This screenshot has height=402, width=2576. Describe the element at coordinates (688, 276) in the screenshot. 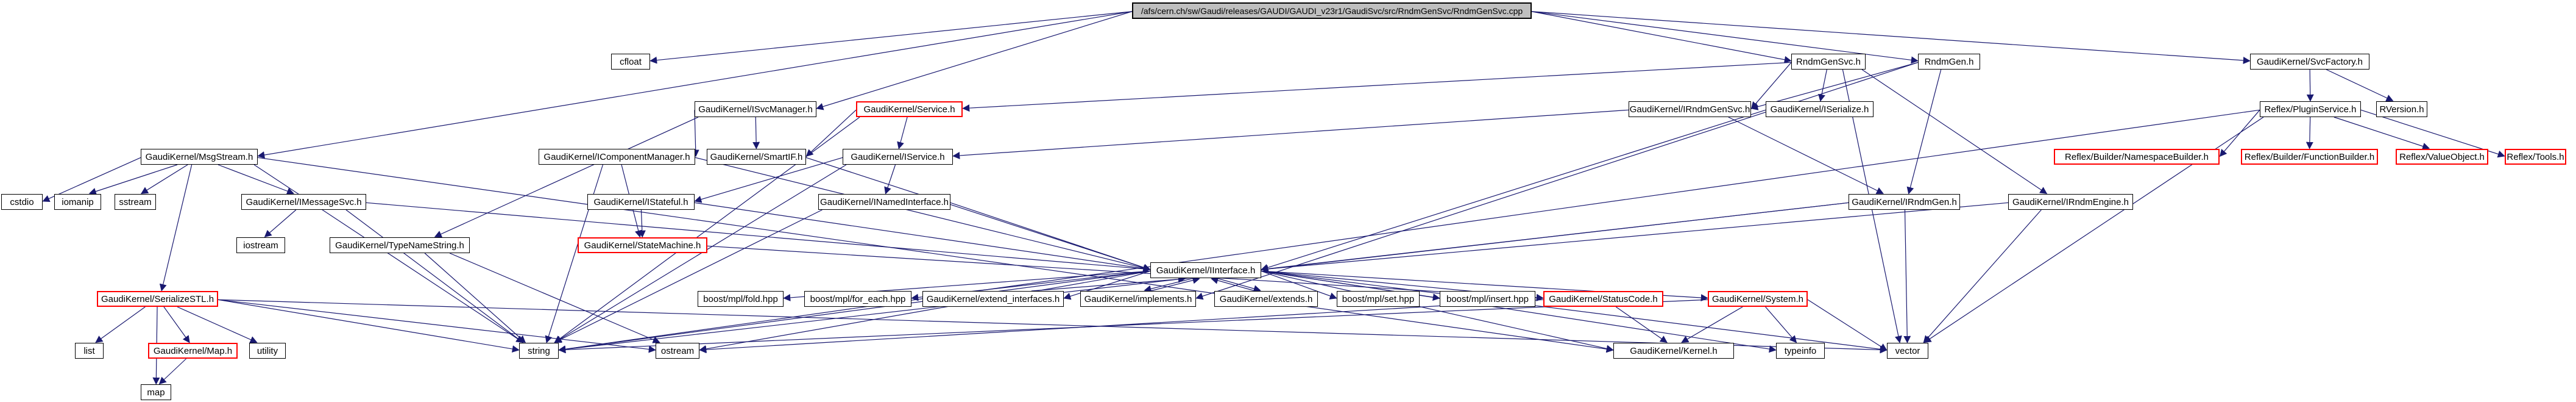

I see `include-edge-inamedinterface-to-string` at that location.